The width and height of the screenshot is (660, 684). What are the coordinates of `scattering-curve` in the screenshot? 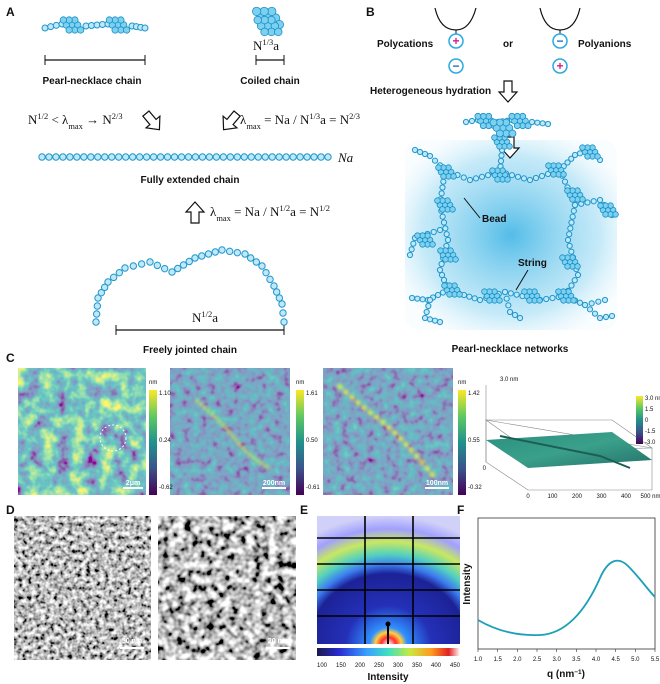 It's located at (566, 597).